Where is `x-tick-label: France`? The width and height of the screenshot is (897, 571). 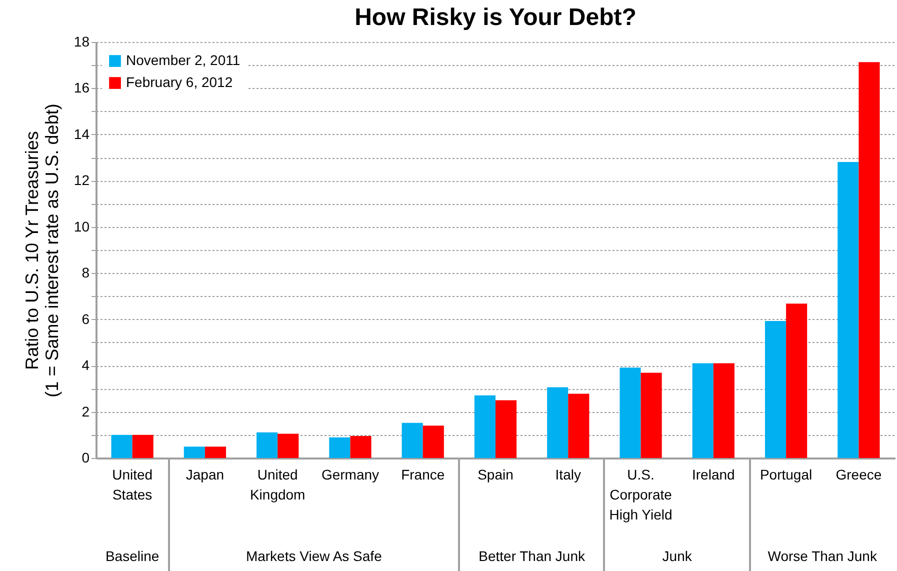 x-tick-label: France is located at coordinates (423, 474).